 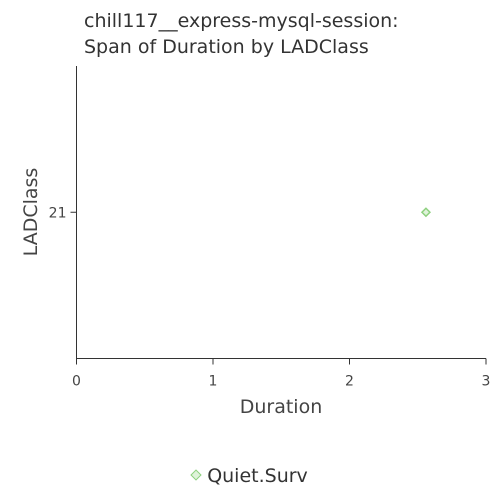 I want to click on chart-title-line-2: Span of Duration by LADClass, so click(x=226, y=47).